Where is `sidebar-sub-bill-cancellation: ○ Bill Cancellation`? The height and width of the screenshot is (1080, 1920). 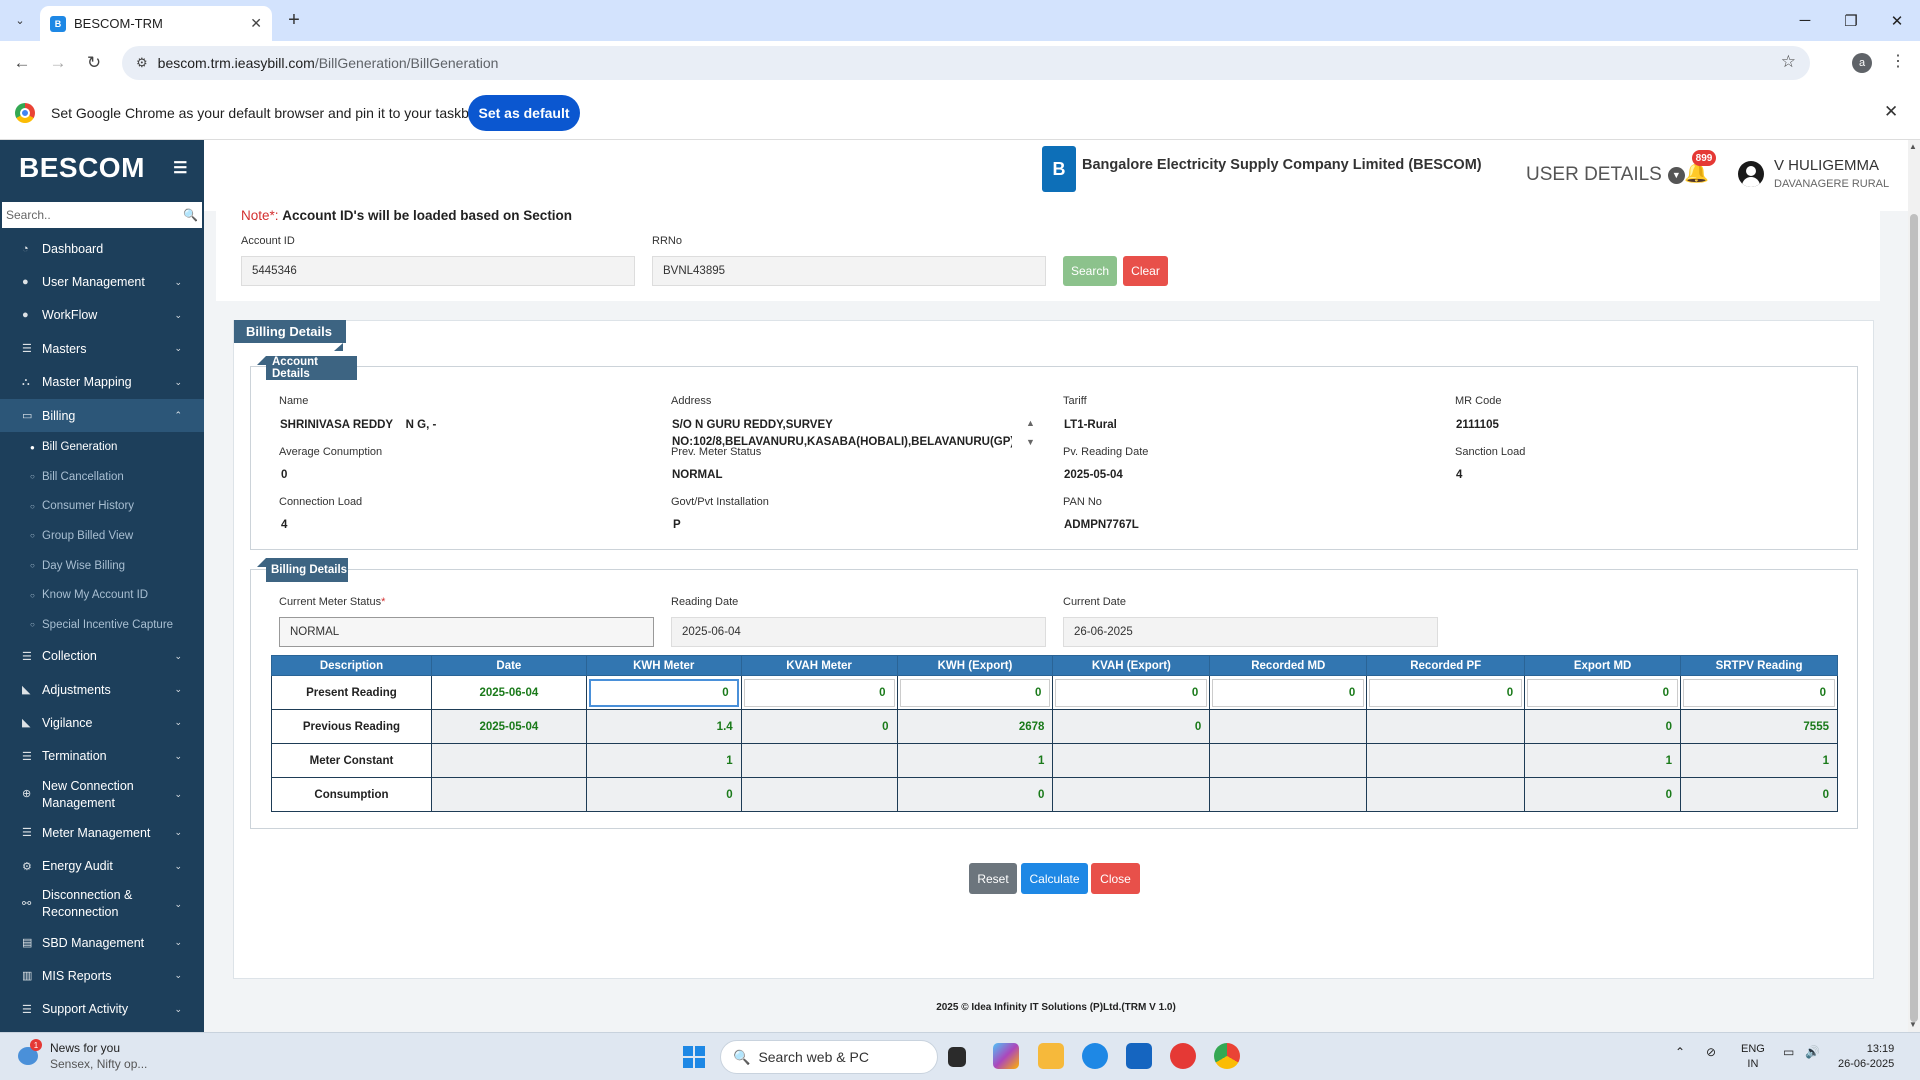
sidebar-sub-bill-cancellation: ○ Bill Cancellation is located at coordinates (102, 477).